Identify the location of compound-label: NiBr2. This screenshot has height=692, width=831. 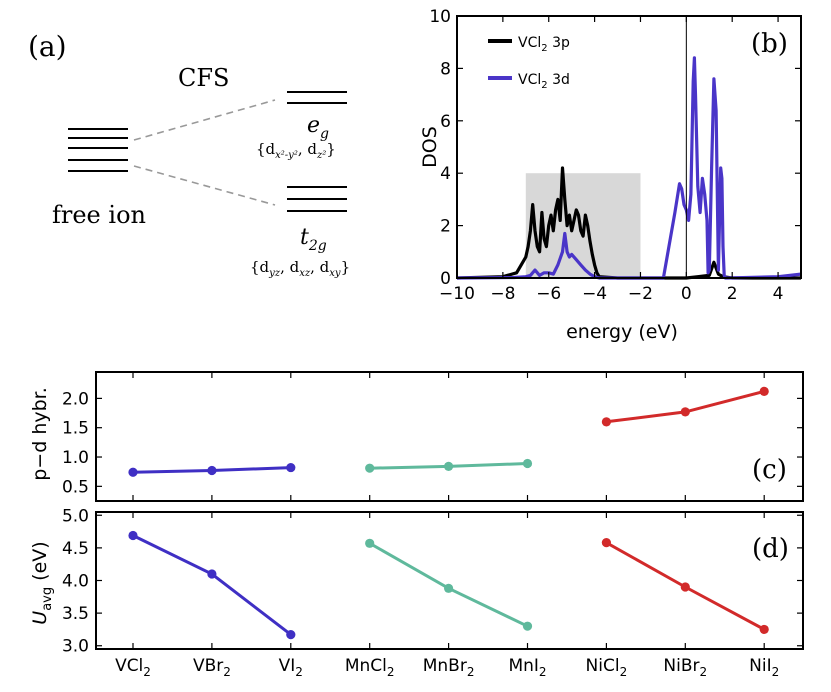
(685, 667).